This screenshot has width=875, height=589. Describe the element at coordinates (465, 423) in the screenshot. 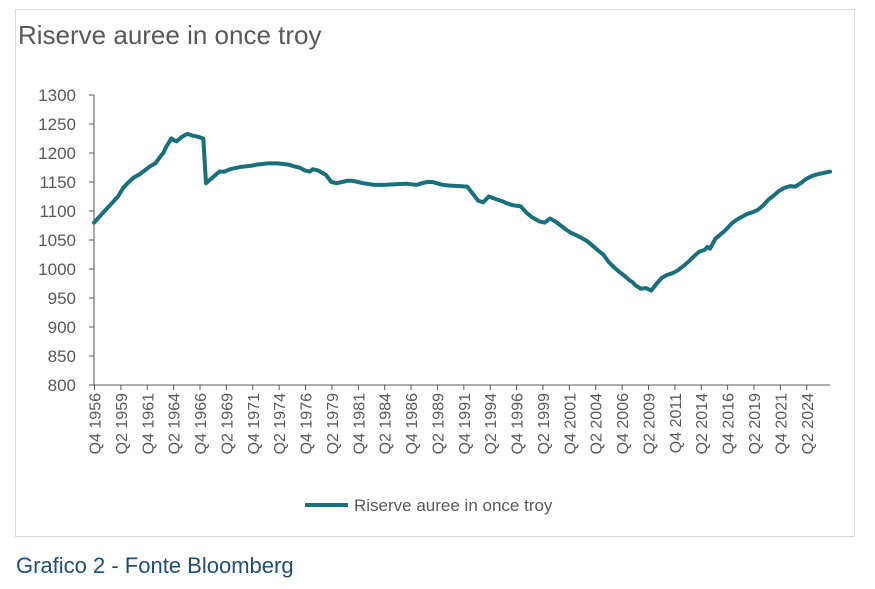

I see `x-tick-label: Q4 1991` at that location.